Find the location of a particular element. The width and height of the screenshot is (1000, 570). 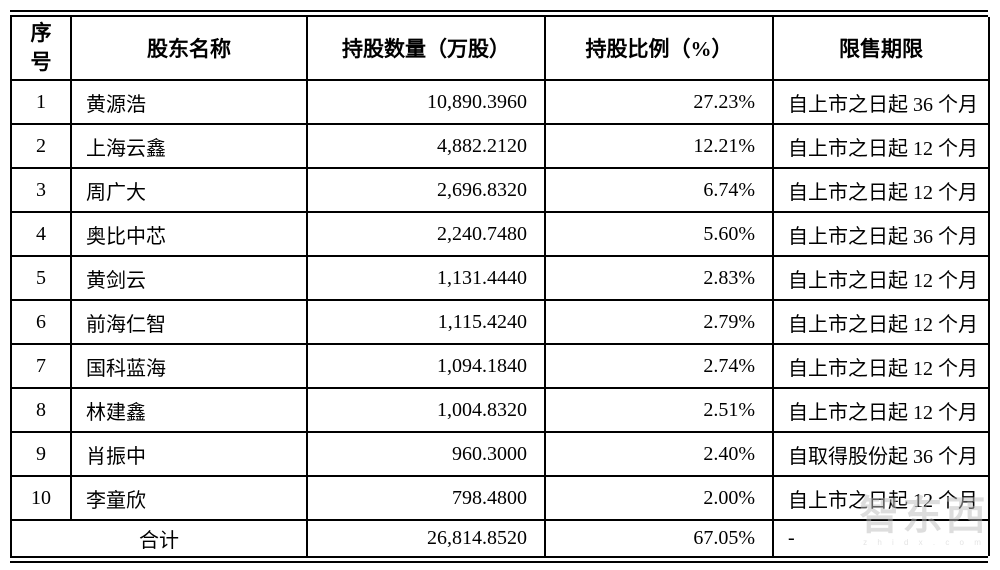

table-row: 6 前海仁智 1,115.4240 2.79% 自上市之日起 12 个月 is located at coordinates (500, 322).